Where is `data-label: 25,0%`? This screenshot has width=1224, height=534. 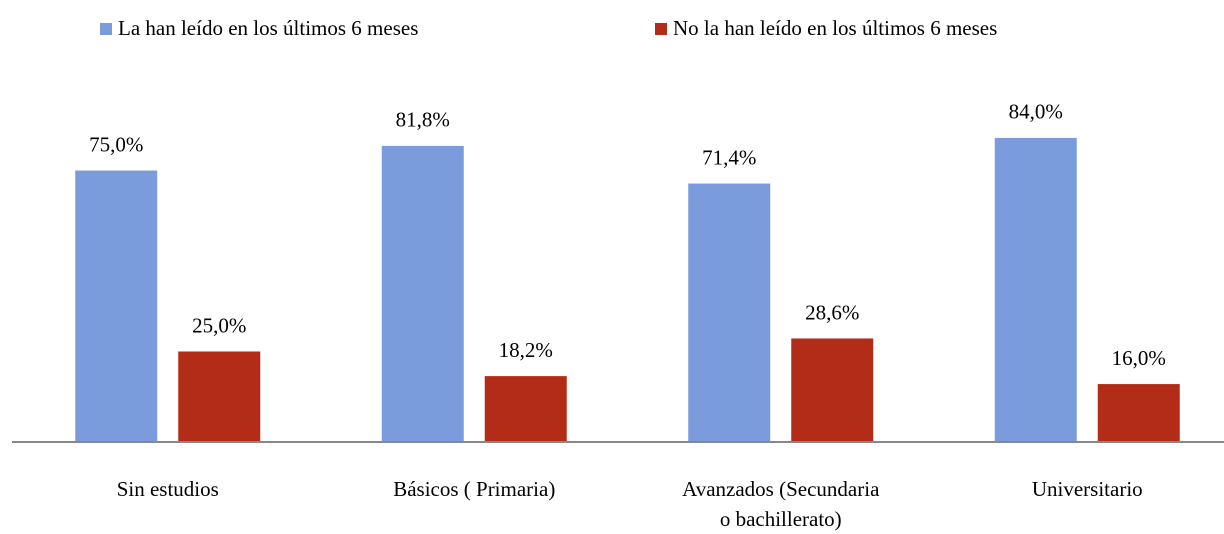
data-label: 25,0% is located at coordinates (219, 325).